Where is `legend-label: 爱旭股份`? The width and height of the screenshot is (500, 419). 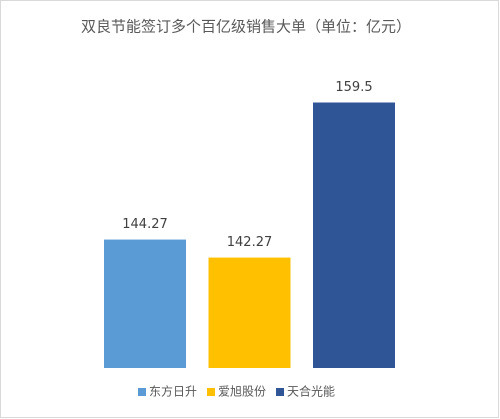
legend-label: 爱旭股份 is located at coordinates (242, 392).